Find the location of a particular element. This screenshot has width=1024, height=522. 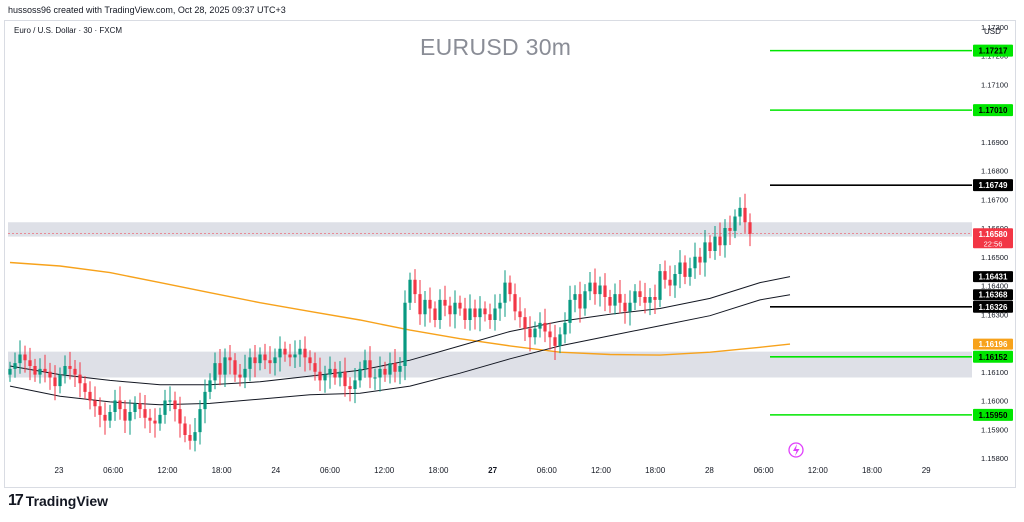

level-price-label: 1.16749 is located at coordinates (993, 185).